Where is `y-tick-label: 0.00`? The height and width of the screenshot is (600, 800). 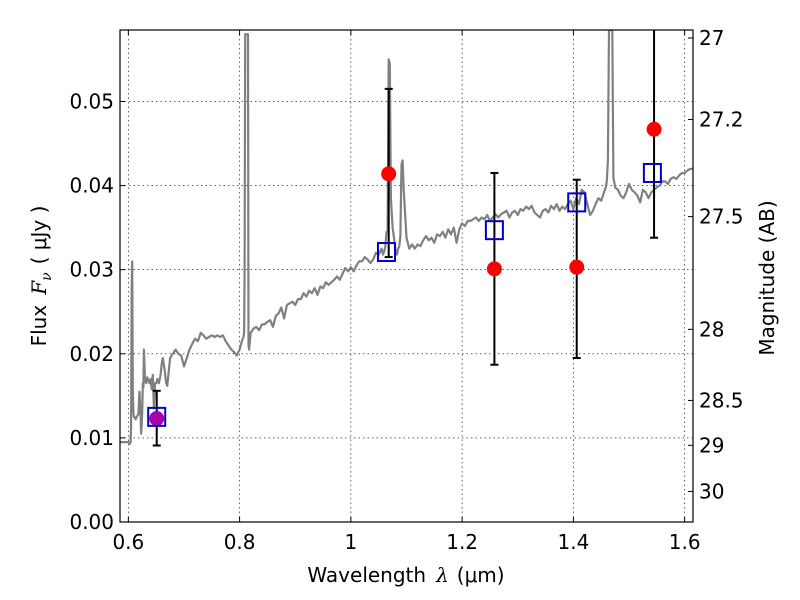 y-tick-label: 0.00 is located at coordinates (91, 522).